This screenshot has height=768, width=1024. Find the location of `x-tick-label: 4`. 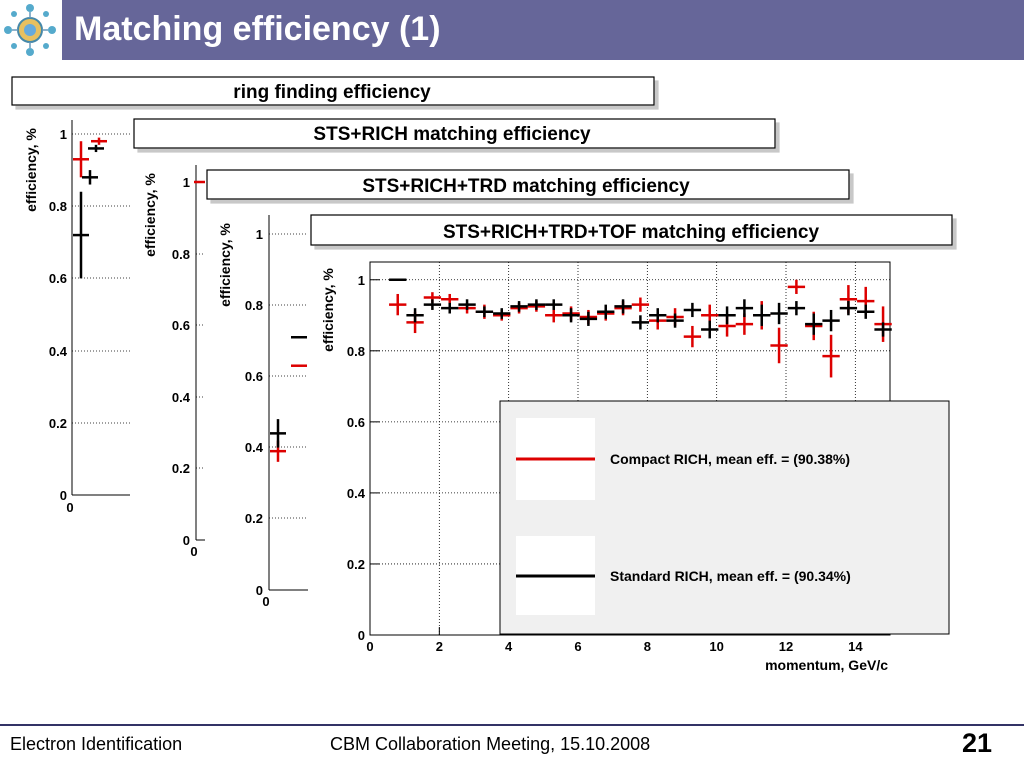

x-tick-label: 4 is located at coordinates (509, 646).